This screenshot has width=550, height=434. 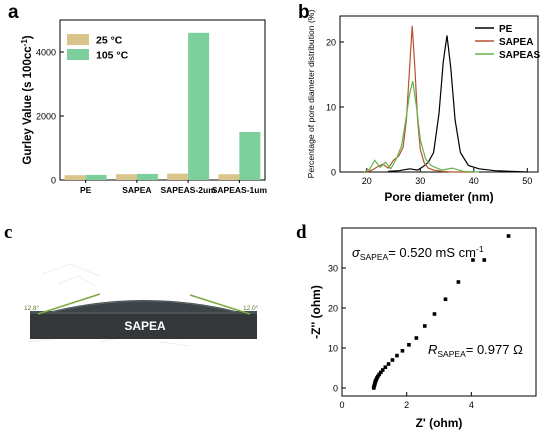 What do you see at coordinates (527, 181) in the screenshot?
I see `x-tick-label: 50` at bounding box center [527, 181].